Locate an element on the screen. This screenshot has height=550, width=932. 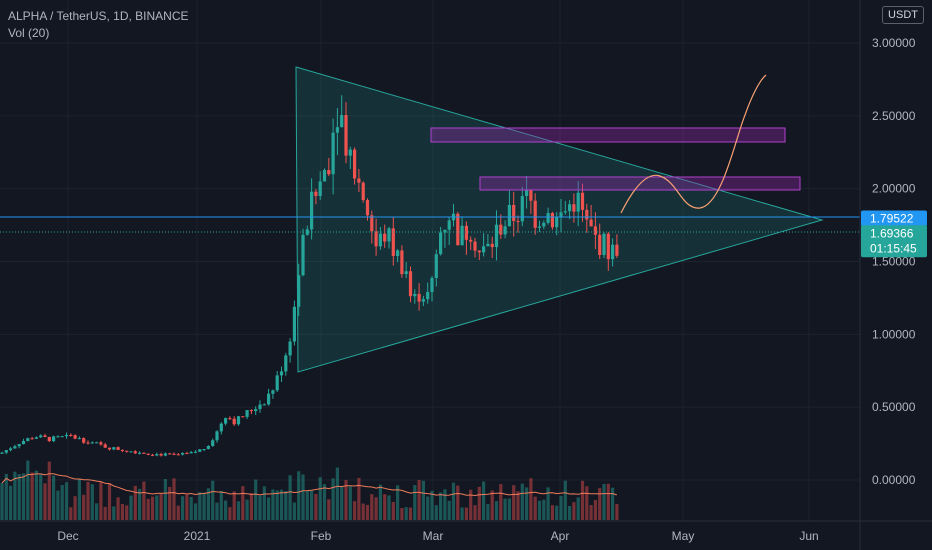
x-tick-label: Apr is located at coordinates (560, 536).